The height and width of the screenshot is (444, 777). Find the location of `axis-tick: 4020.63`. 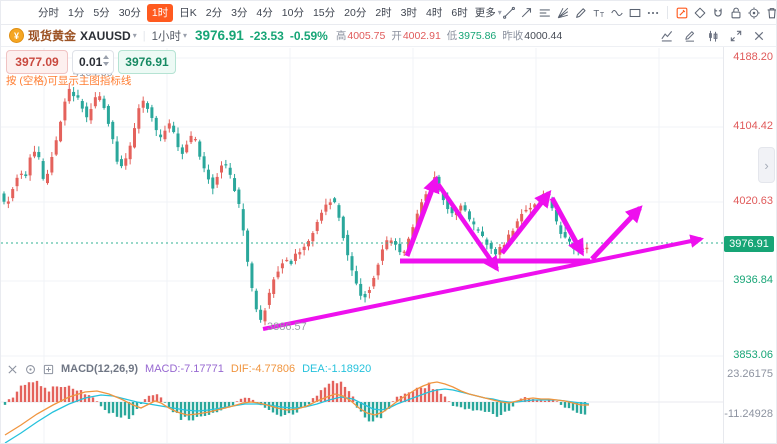

axis-tick: 4020.63 is located at coordinates (753, 201).